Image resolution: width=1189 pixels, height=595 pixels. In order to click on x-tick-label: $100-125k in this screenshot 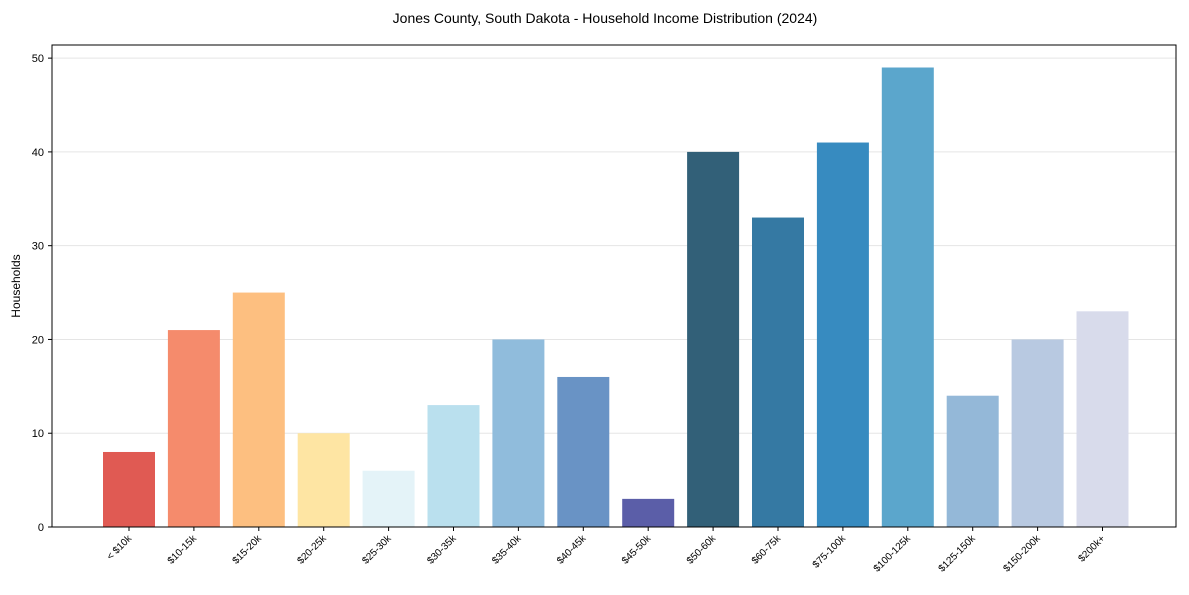, I will do `click(893, 554)`.